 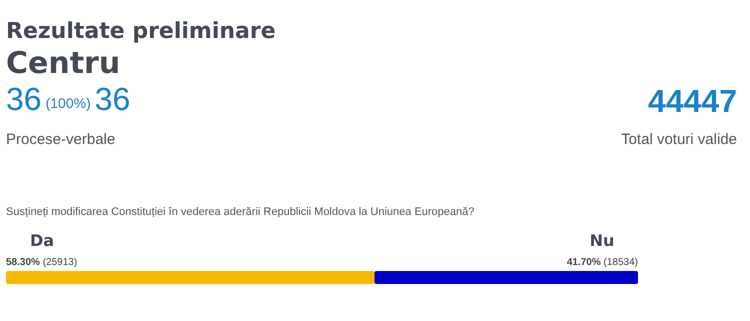 What do you see at coordinates (63, 63) in the screenshot?
I see `chart-subtitle: Centru` at bounding box center [63, 63].